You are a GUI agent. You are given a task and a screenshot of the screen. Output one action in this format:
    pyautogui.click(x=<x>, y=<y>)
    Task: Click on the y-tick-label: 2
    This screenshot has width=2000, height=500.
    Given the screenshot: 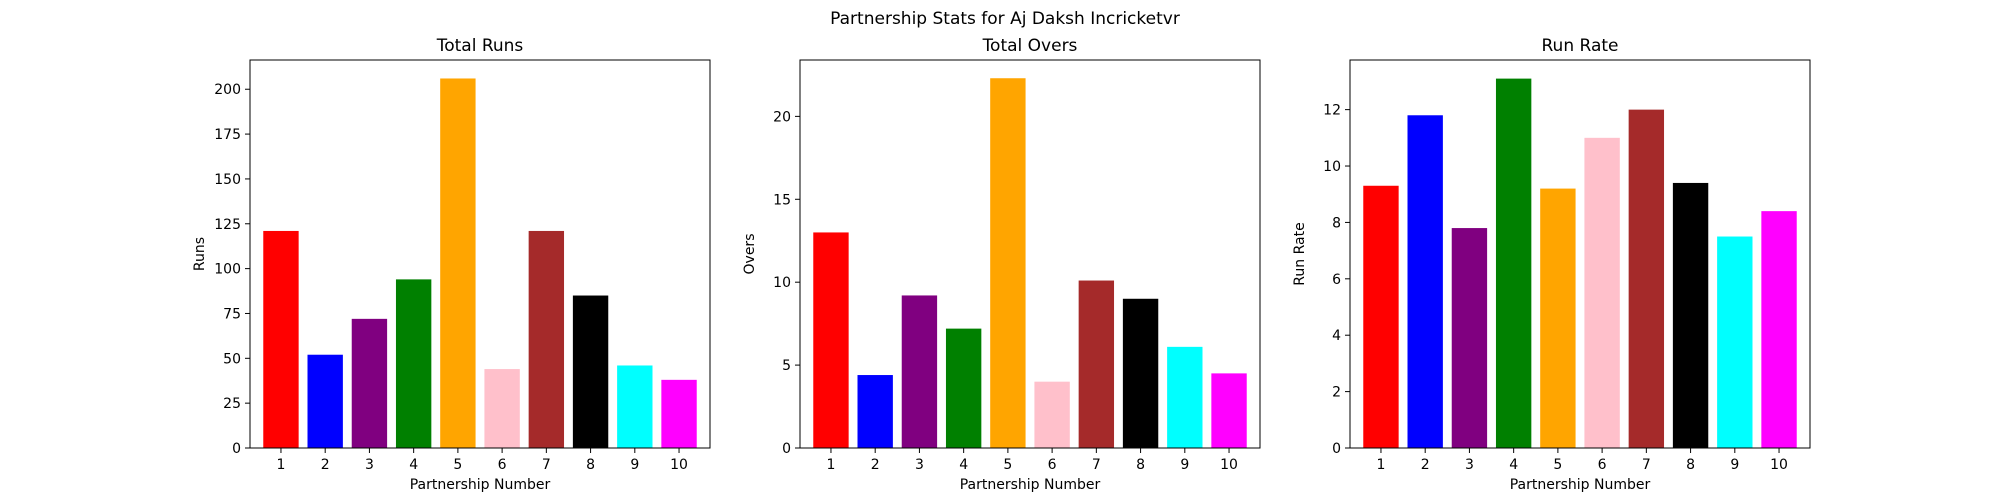 What is the action you would take?
    pyautogui.click(x=1336, y=393)
    